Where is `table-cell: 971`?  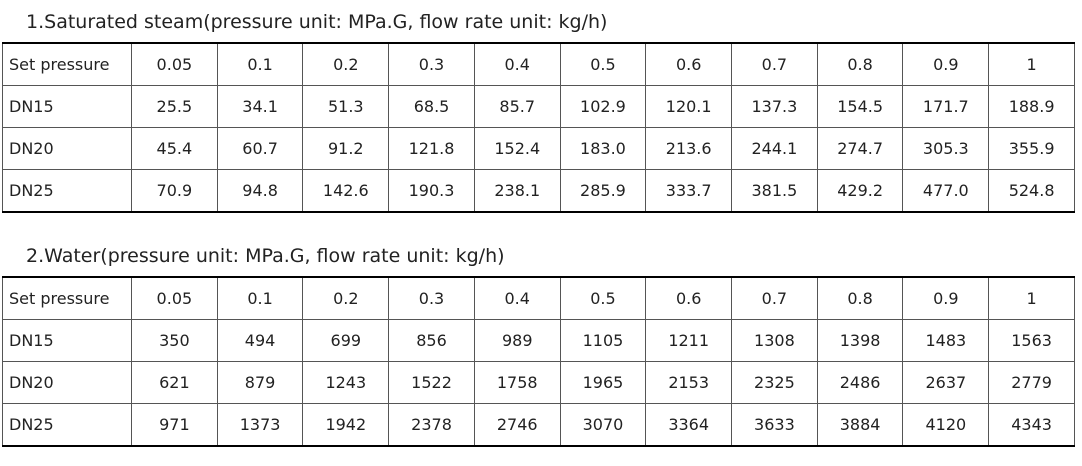 table-cell: 971 is located at coordinates (174, 424).